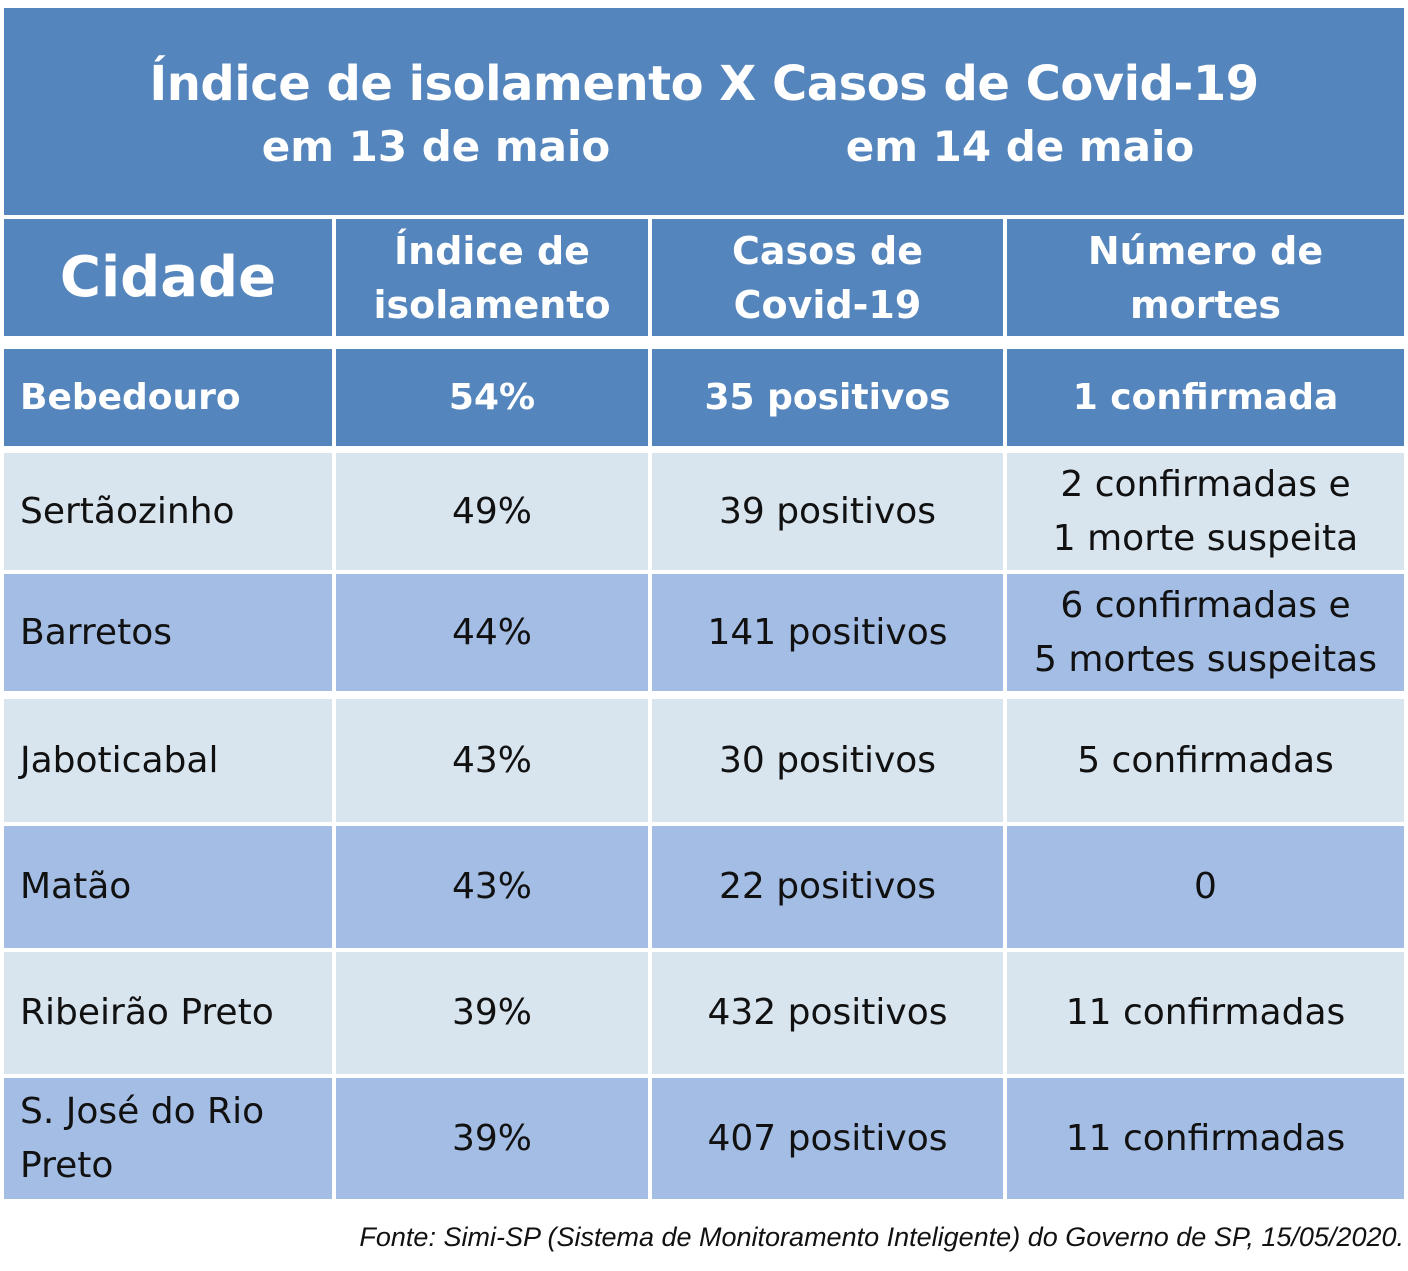  What do you see at coordinates (1020, 146) in the screenshot?
I see `title-date-right: em 14 de maio` at bounding box center [1020, 146].